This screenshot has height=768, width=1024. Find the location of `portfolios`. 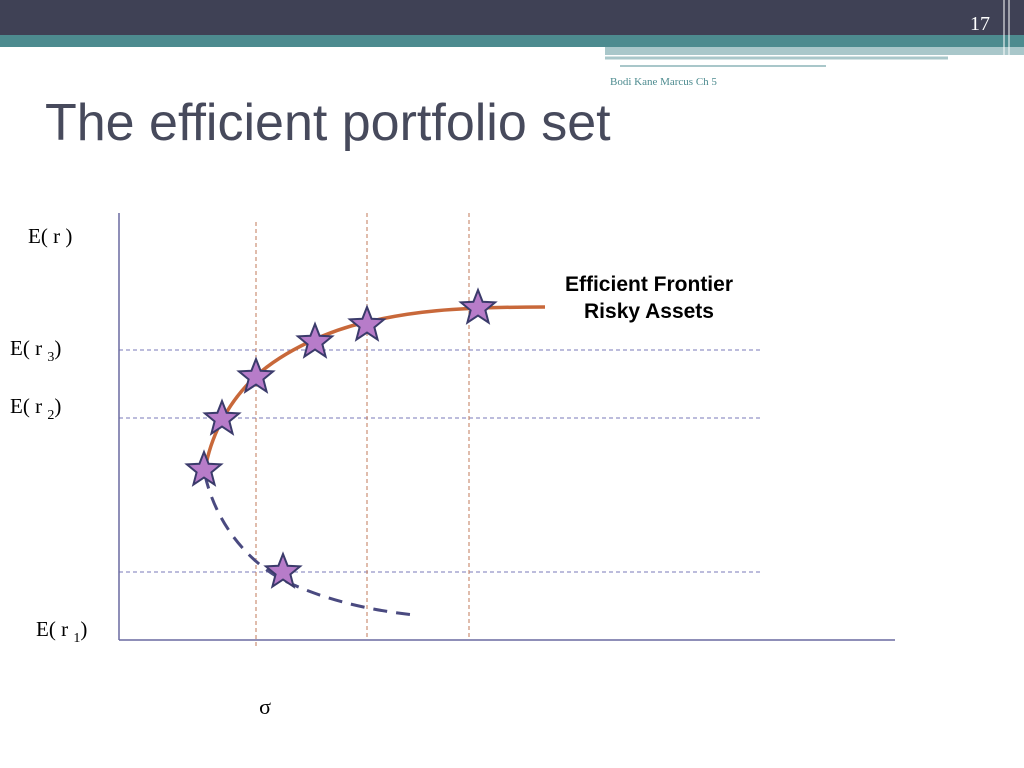

portfolios is located at coordinates (341, 438).